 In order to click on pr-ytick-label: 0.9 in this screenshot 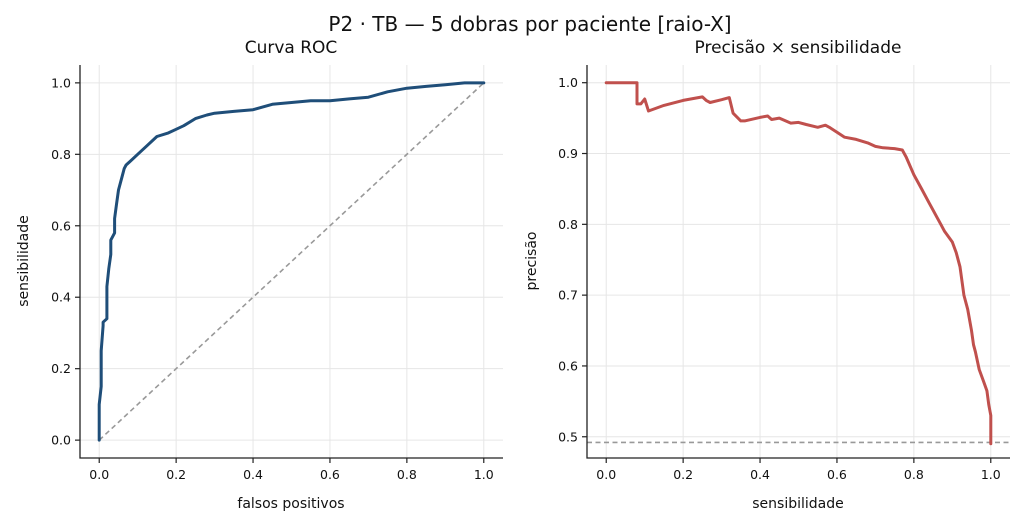, I will do `click(568, 153)`.